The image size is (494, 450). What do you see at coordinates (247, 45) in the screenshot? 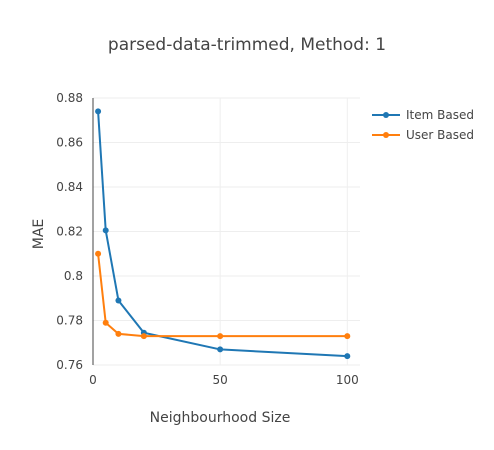
I see `chart-title: parsed-data-trimmed, Method: 1` at bounding box center [247, 45].